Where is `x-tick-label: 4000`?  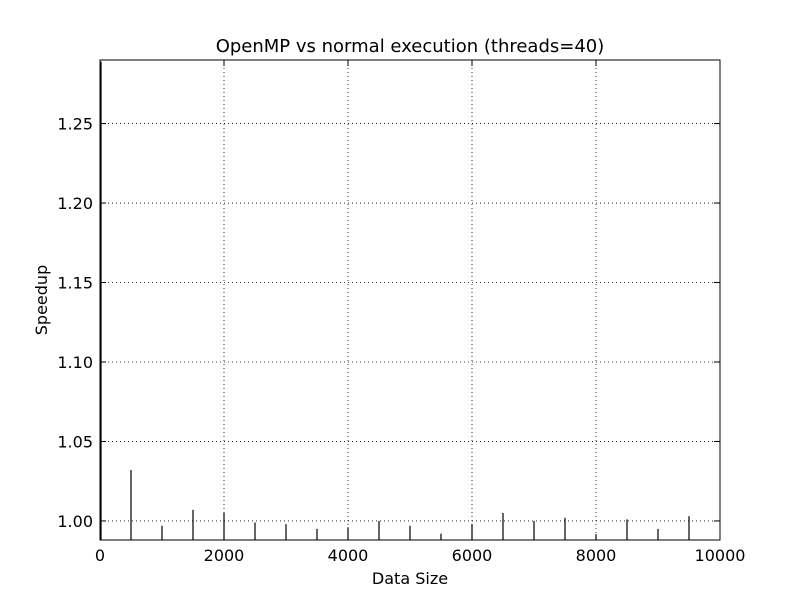
x-tick-label: 4000 is located at coordinates (348, 555).